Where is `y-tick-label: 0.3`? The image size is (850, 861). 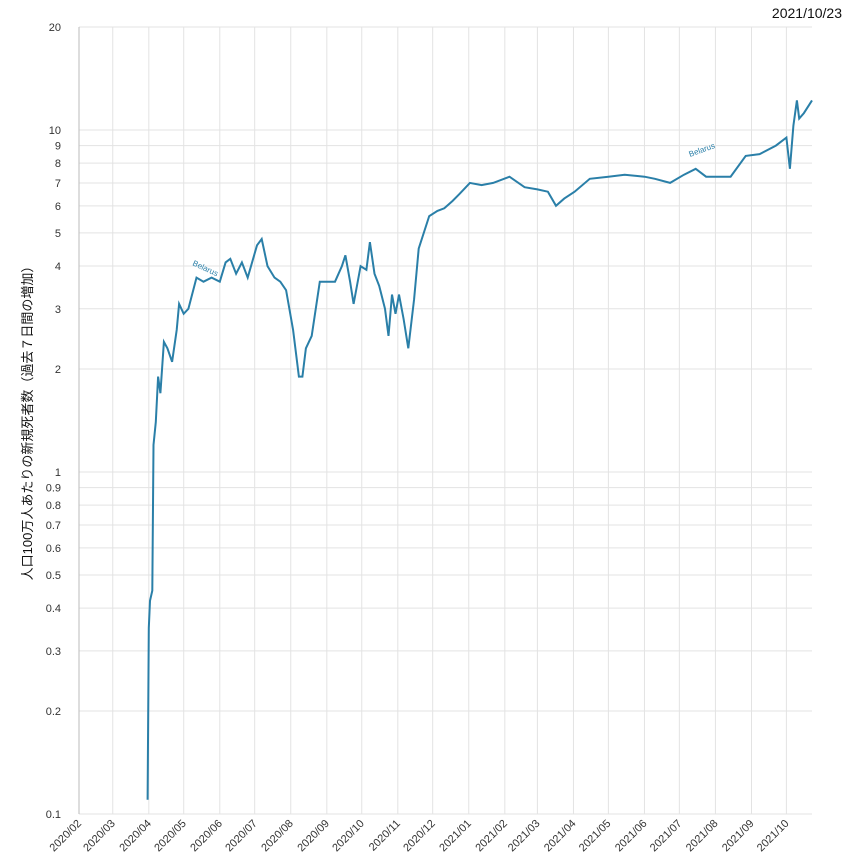 y-tick-label: 0.3 is located at coordinates (53, 652).